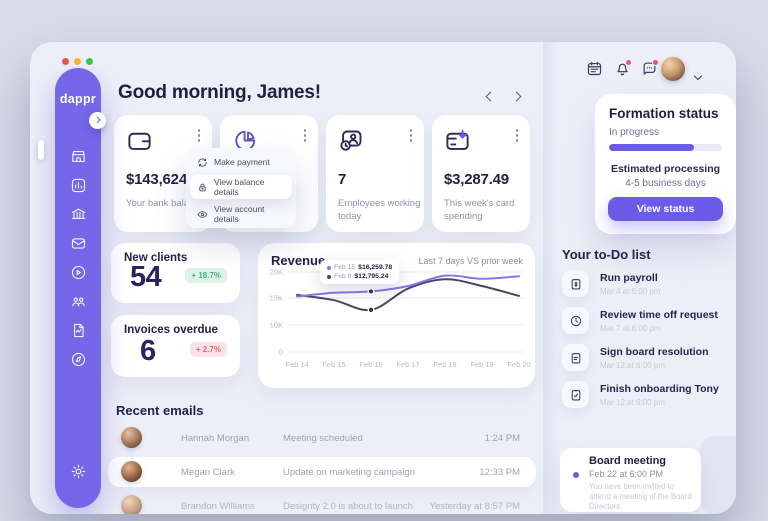  I want to click on calendar-icon, so click(594, 68).